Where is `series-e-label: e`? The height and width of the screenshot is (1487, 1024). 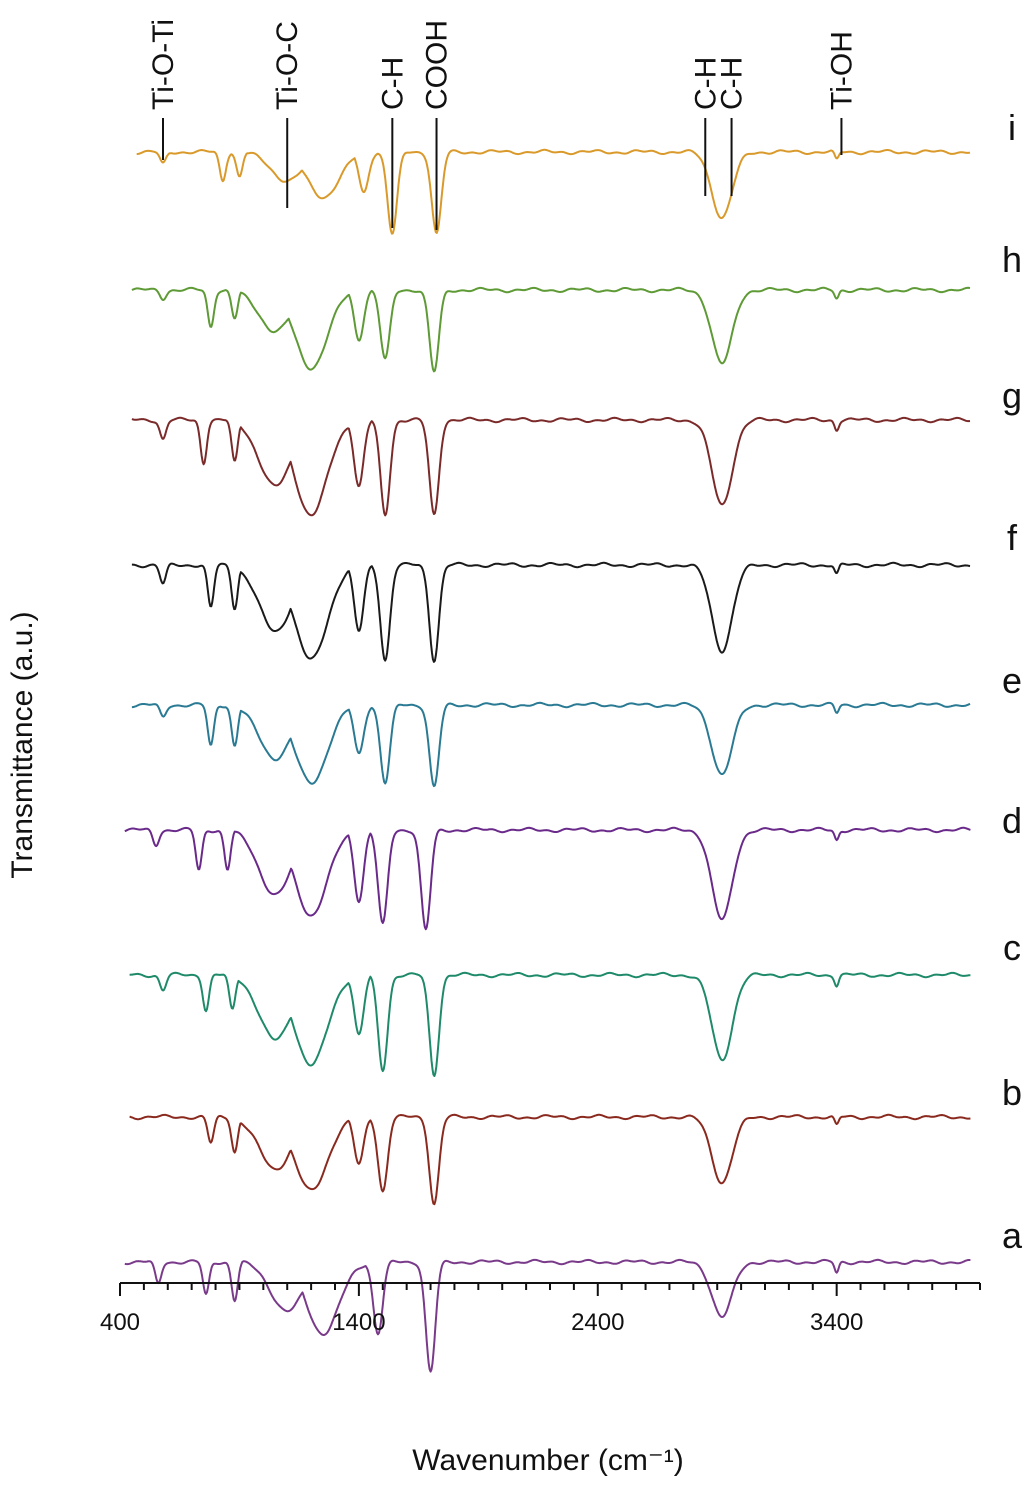
series-e-label: e is located at coordinates (1012, 680).